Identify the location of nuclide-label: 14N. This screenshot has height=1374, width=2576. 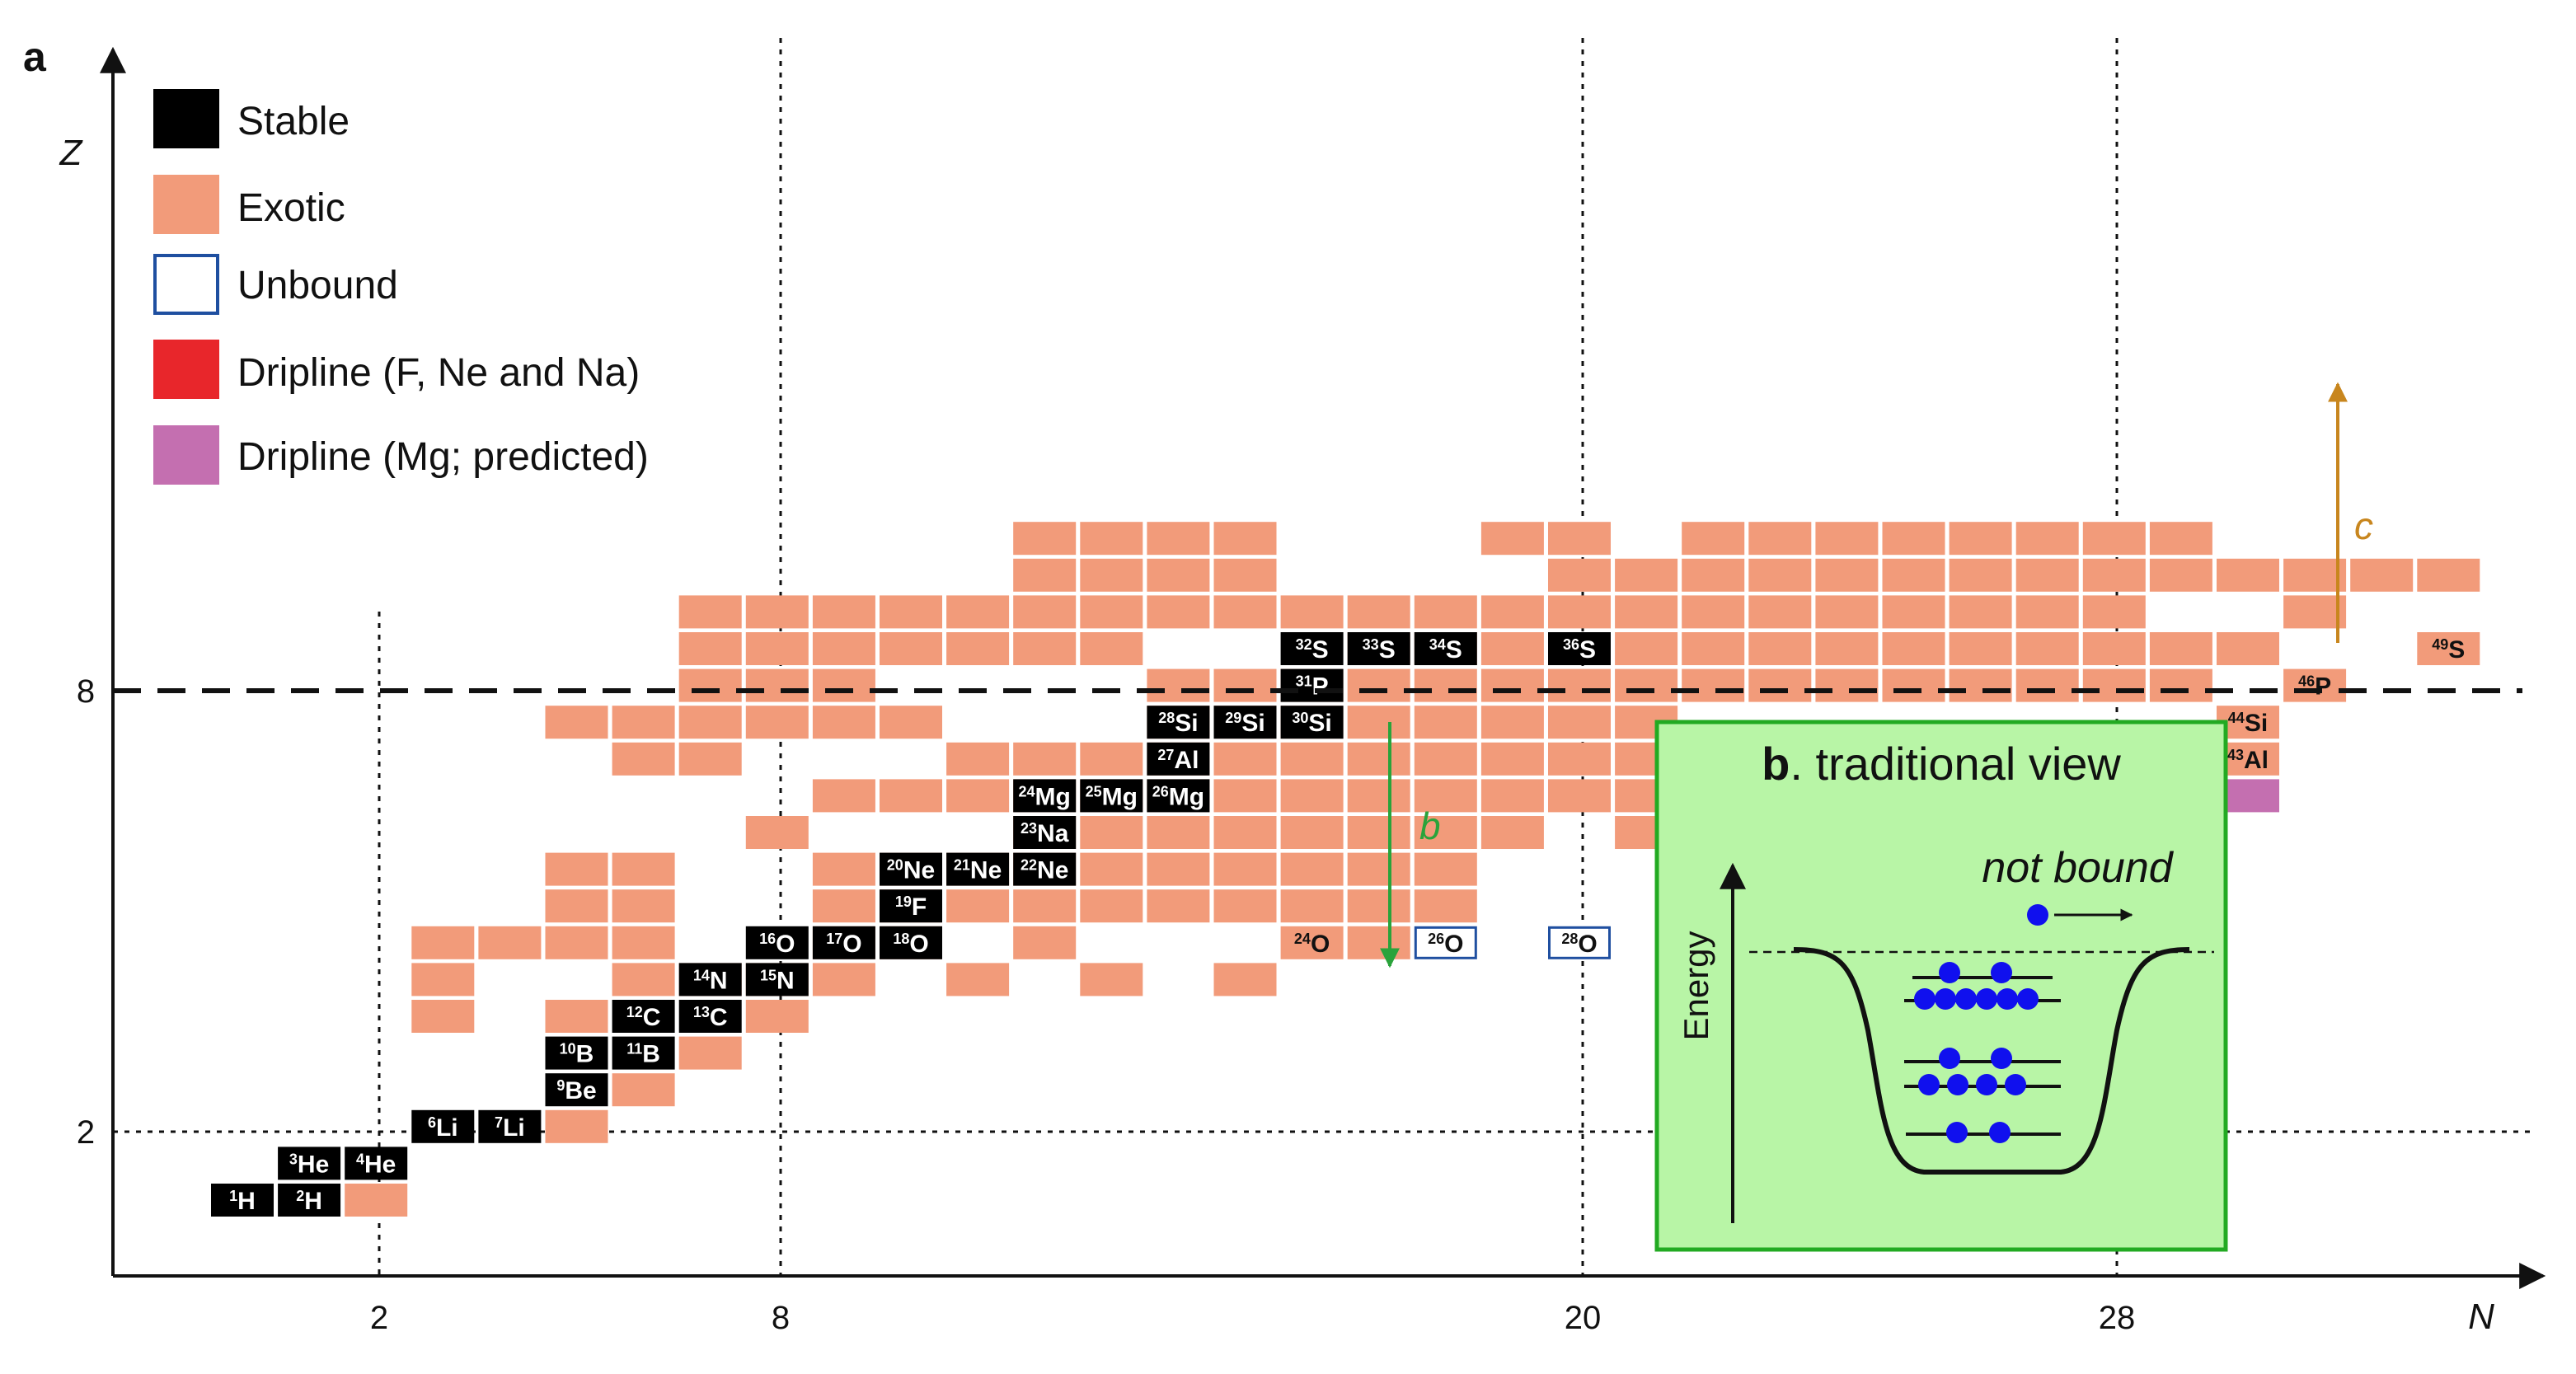
(711, 980).